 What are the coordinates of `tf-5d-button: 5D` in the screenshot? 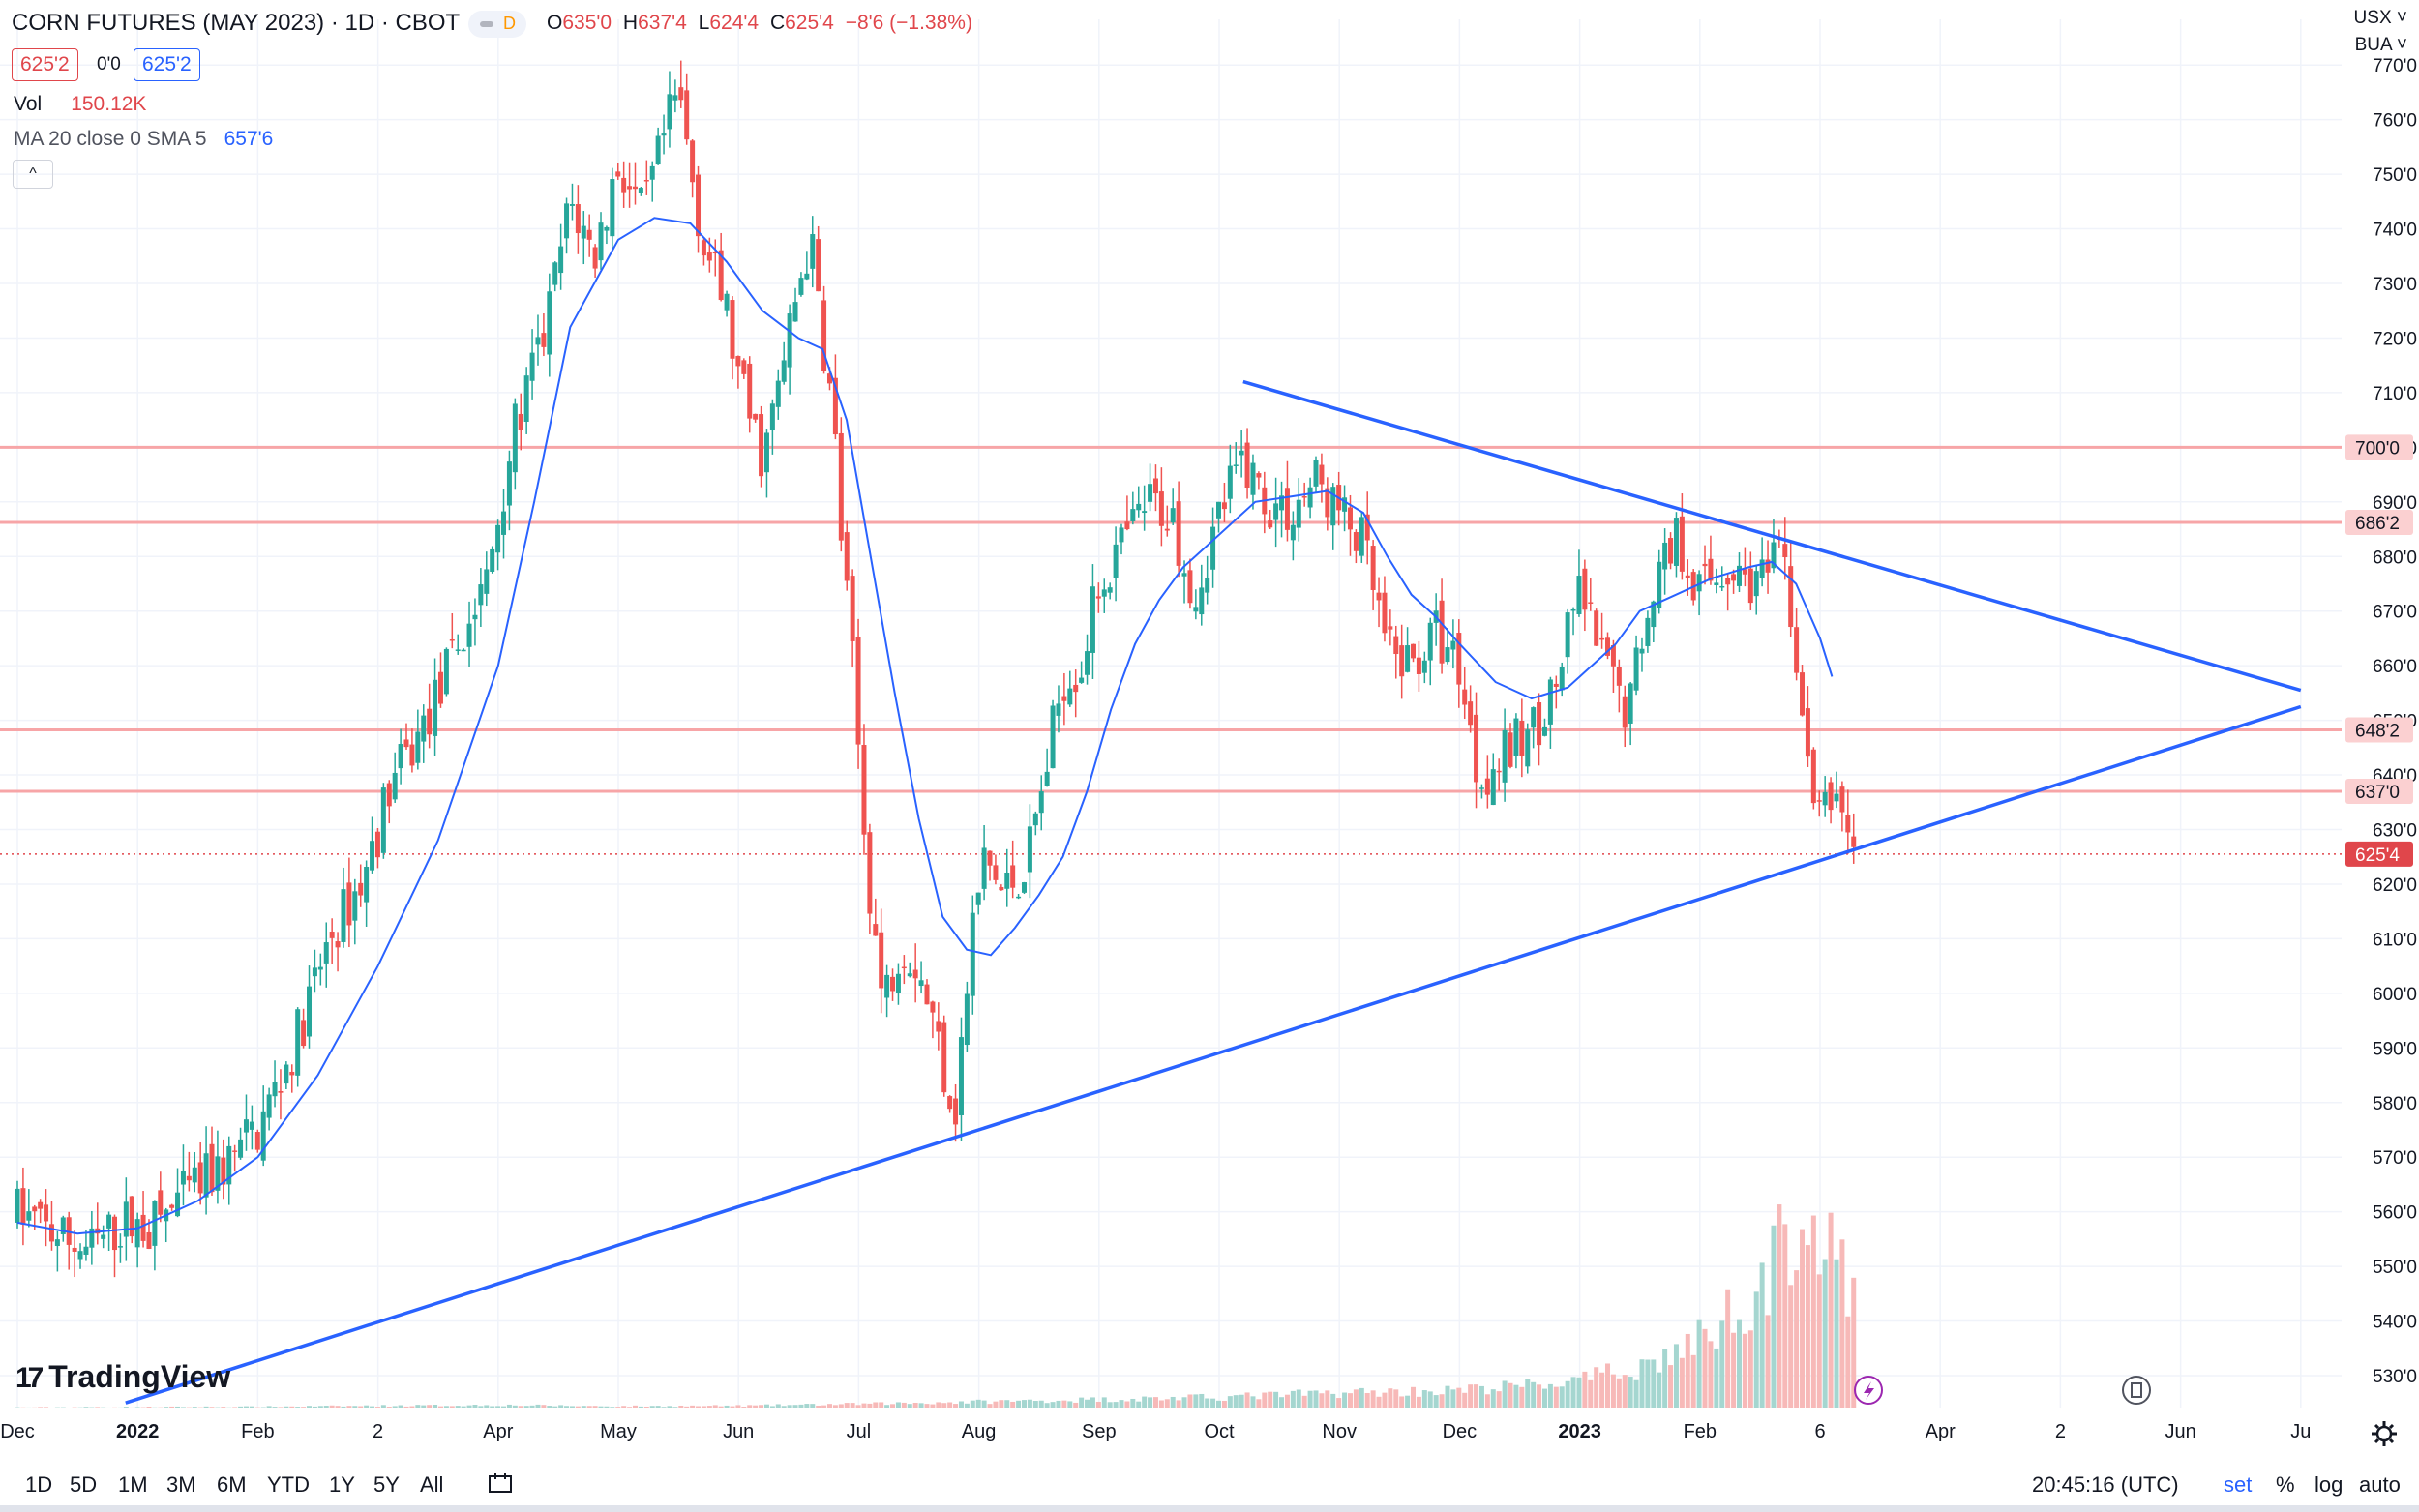 It's located at (84, 1484).